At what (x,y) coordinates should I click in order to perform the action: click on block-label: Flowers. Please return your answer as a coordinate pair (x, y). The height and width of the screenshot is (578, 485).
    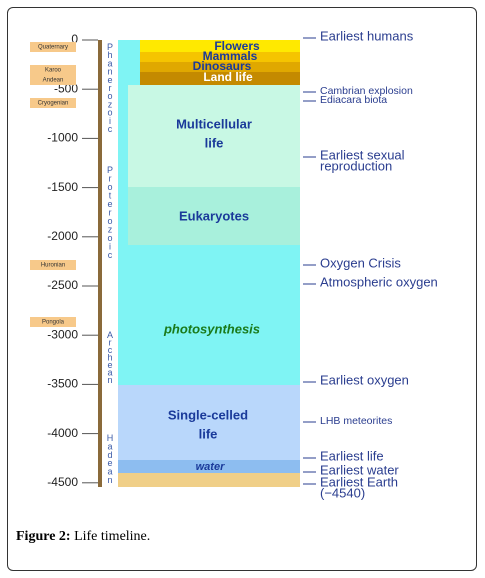
    Looking at the image, I should click on (237, 46).